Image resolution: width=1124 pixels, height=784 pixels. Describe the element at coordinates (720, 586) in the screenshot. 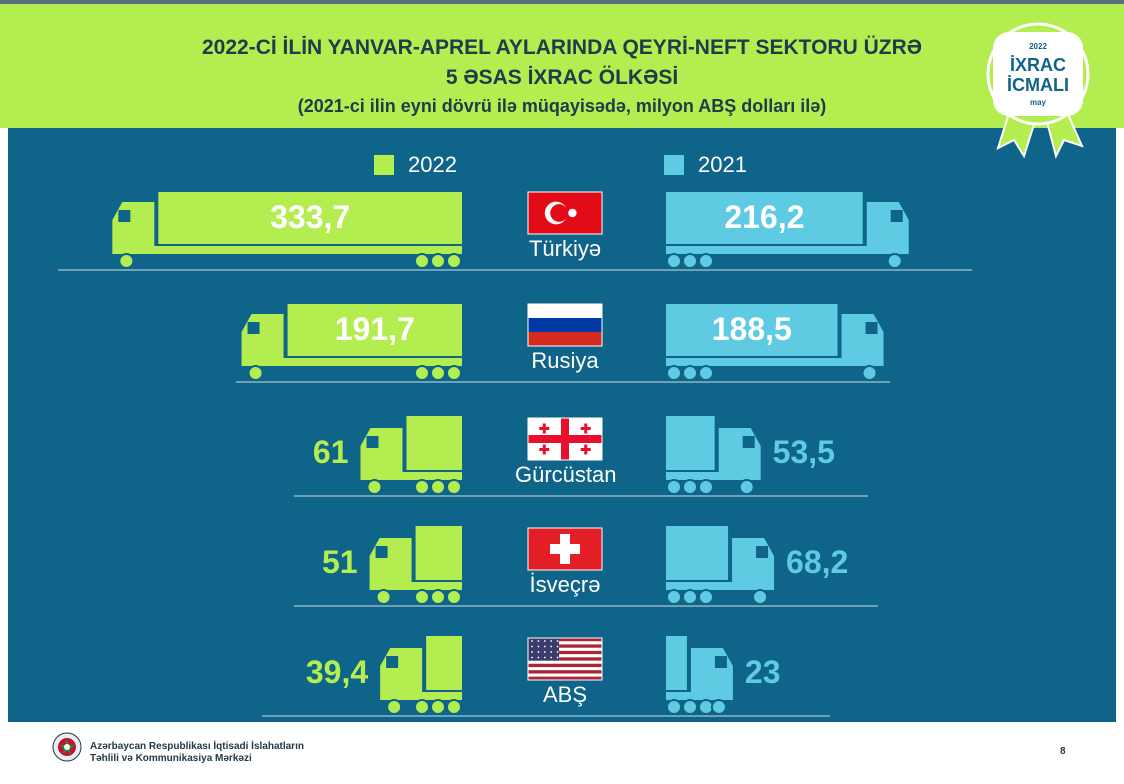

I see `truck-2021-4-chassis` at that location.